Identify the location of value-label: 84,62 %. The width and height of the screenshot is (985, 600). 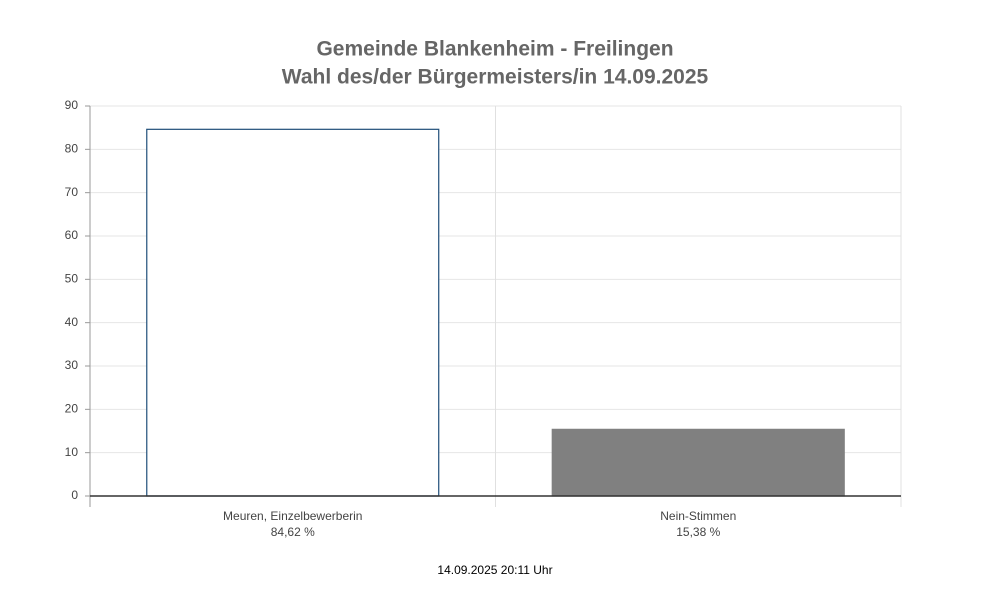
(293, 532).